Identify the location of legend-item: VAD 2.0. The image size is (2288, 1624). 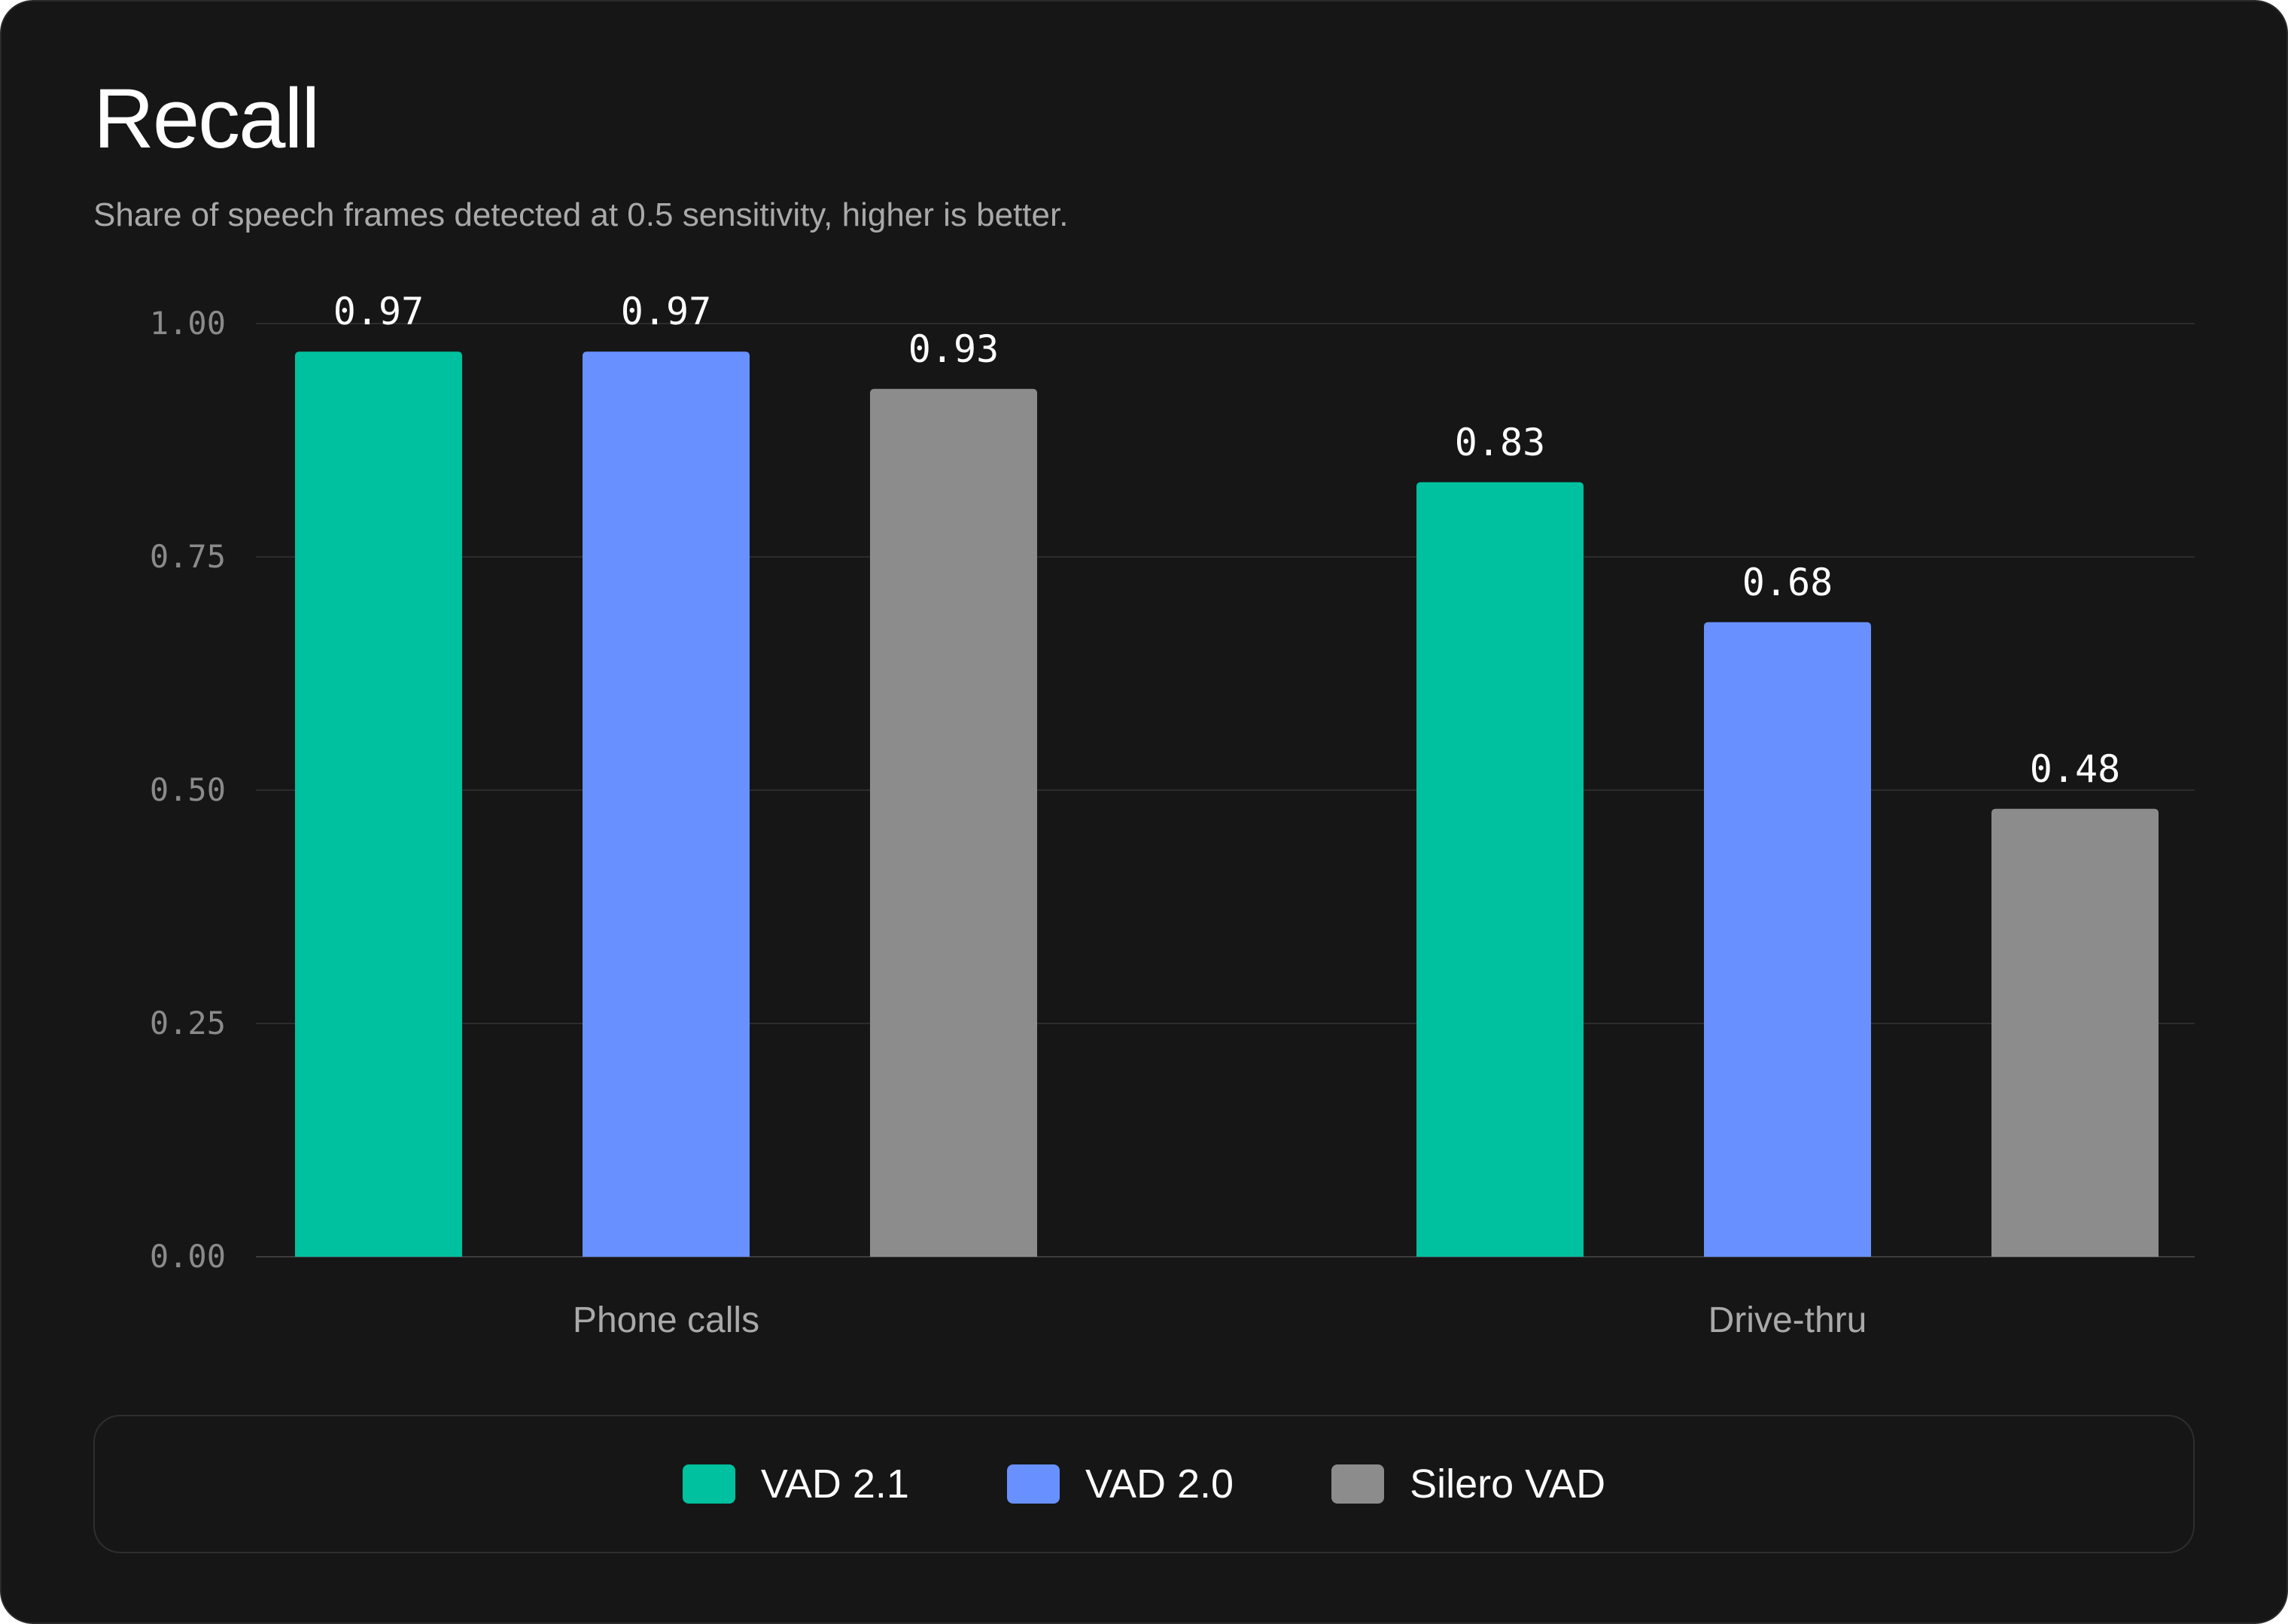
(1120, 1484).